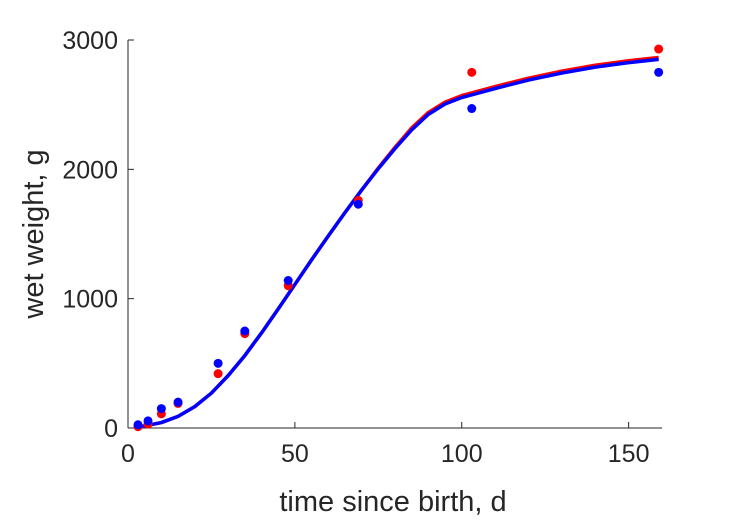  Describe the element at coordinates (90, 300) in the screenshot. I see `y-tick-label: 1000` at that location.